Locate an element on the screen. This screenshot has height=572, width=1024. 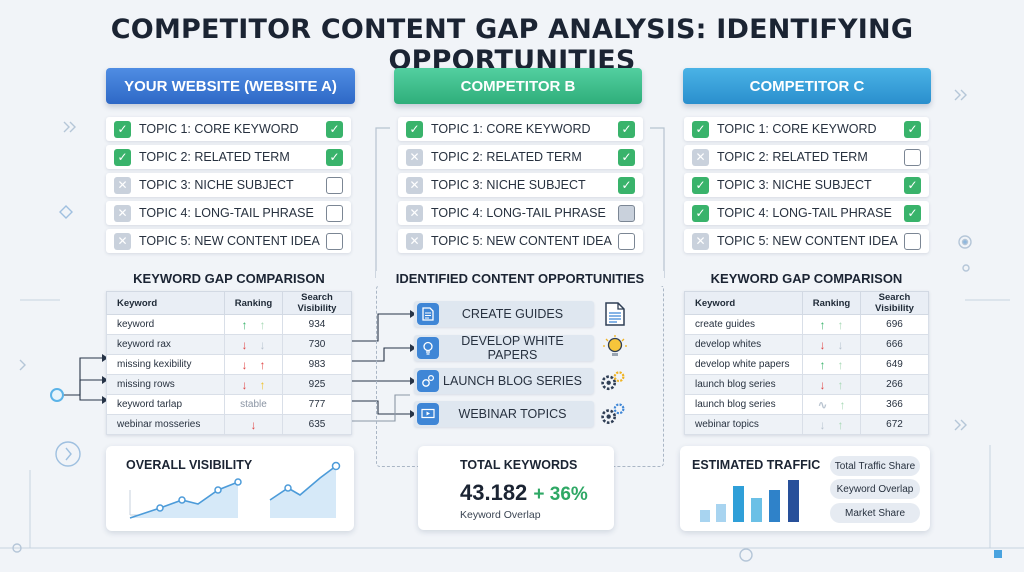
topic-row: ✕ TOPIC 4: LONG-TAIL PHRASE is located at coordinates (228, 213).